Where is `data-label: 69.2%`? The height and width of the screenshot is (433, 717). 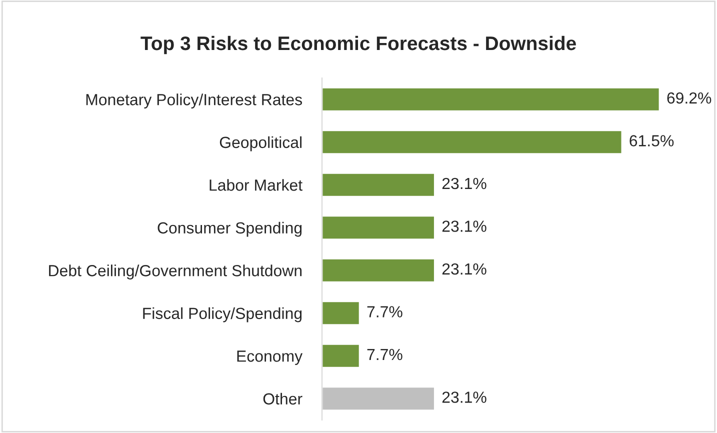 data-label: 69.2% is located at coordinates (689, 98).